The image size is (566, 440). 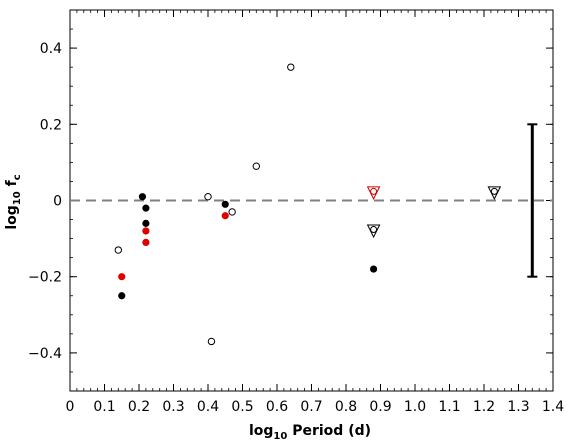 What do you see at coordinates (311, 407) in the screenshot?
I see `x-tick-label: 0.7` at bounding box center [311, 407].